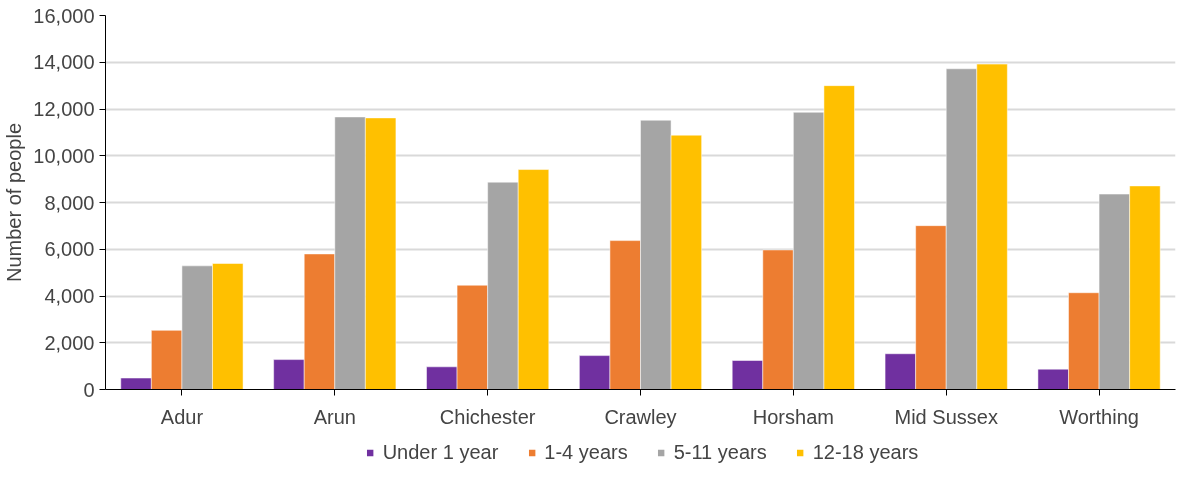 The image size is (1194, 482). What do you see at coordinates (182, 416) in the screenshot?
I see `x-tick-label: Adur` at bounding box center [182, 416].